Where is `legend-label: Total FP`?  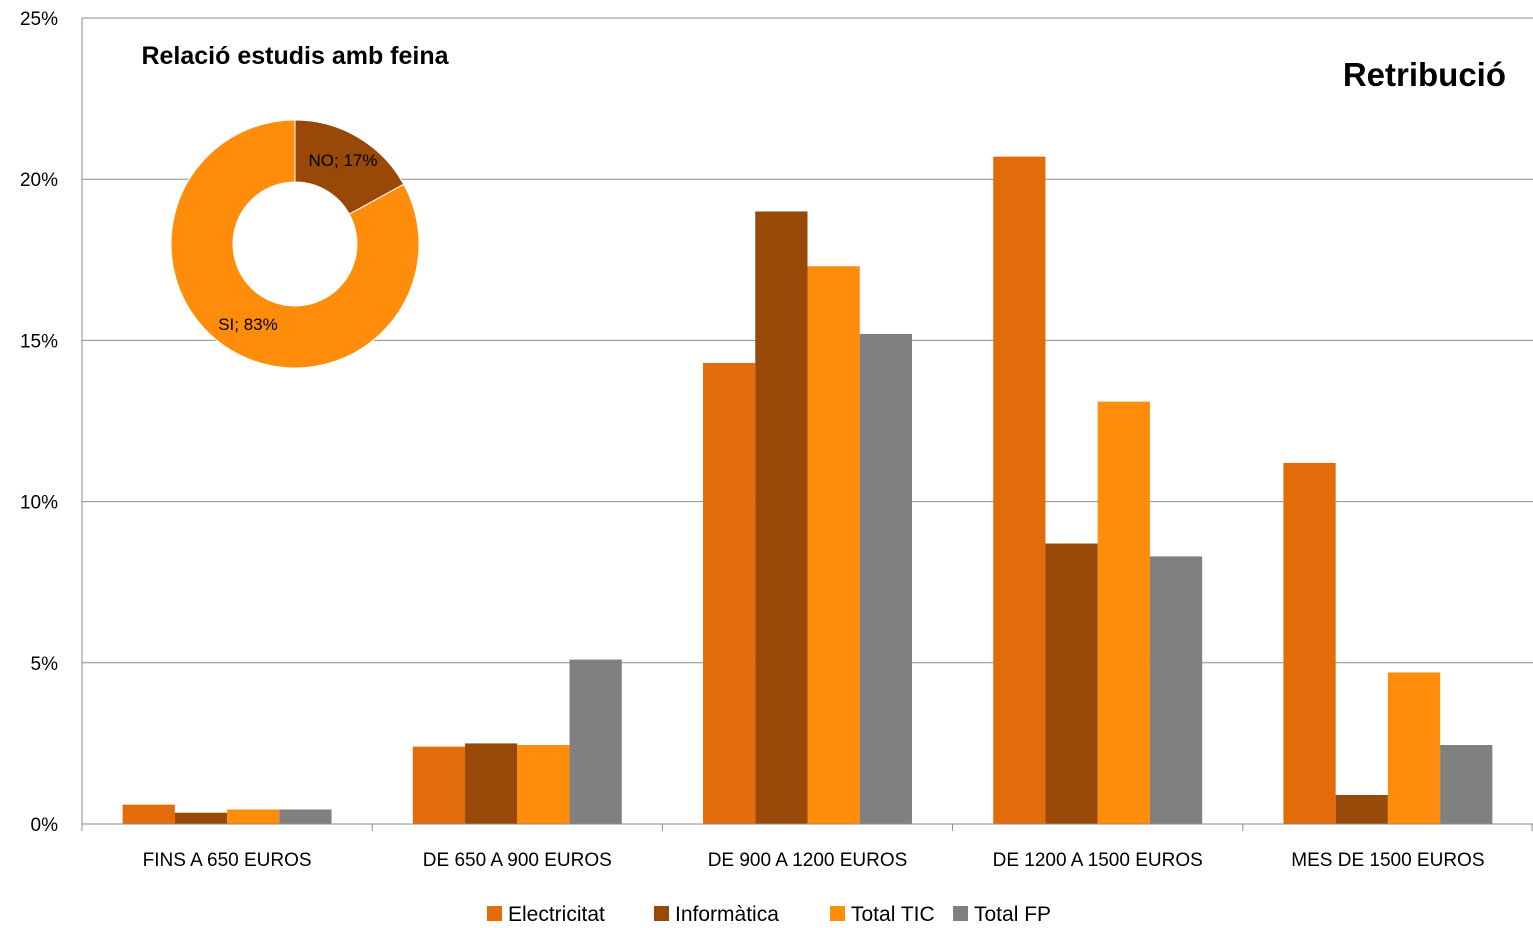
legend-label: Total FP is located at coordinates (1012, 914).